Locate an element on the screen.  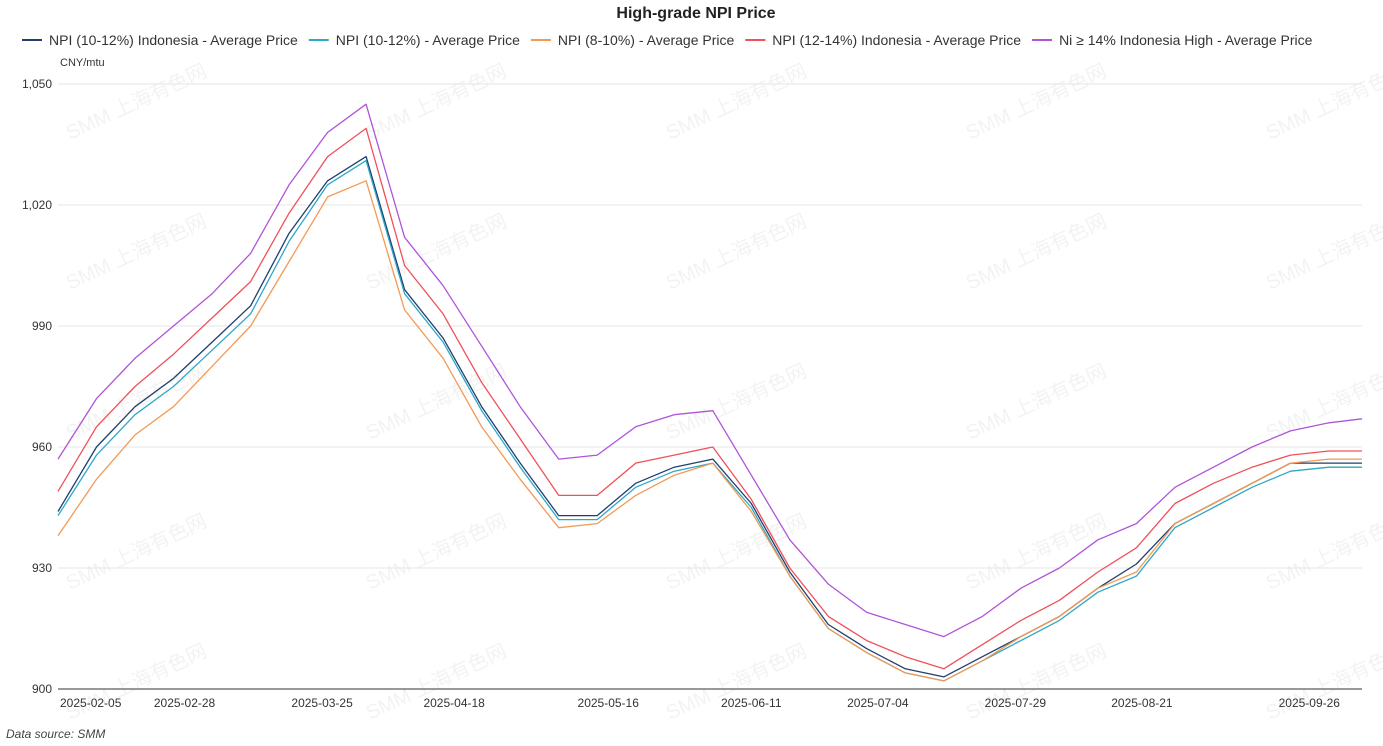
legend-label: NPI (10-12%) Indonesia - Average Price is located at coordinates (173, 40).